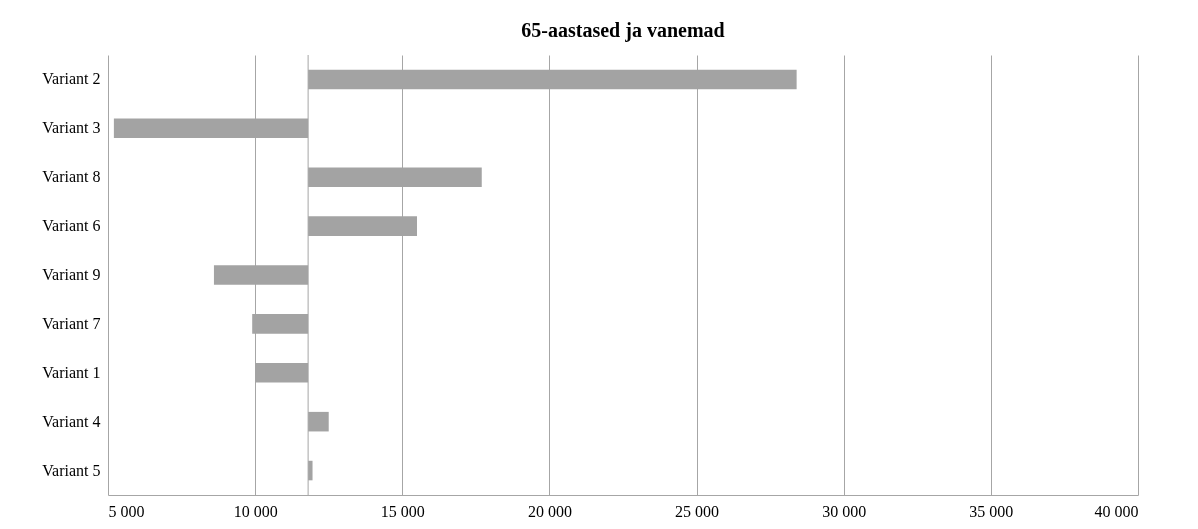 The image size is (1198, 529). Describe the element at coordinates (991, 511) in the screenshot. I see `x-tick-label: 35 000` at that location.